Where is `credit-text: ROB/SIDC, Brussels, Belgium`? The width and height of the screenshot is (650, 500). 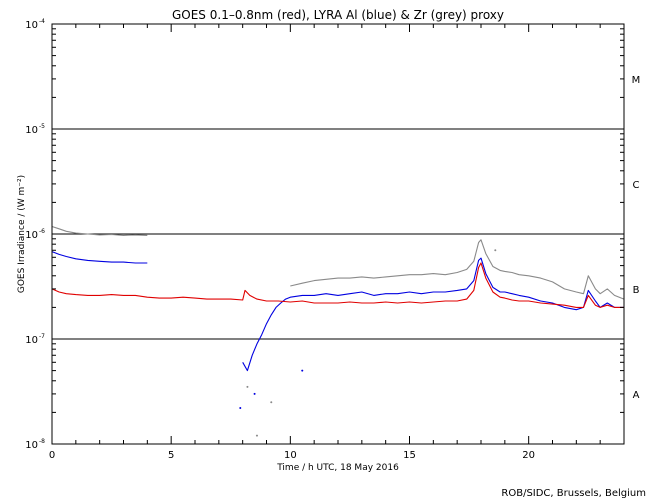 credit-text: ROB/SIDC, Brussels, Belgium is located at coordinates (573, 493).